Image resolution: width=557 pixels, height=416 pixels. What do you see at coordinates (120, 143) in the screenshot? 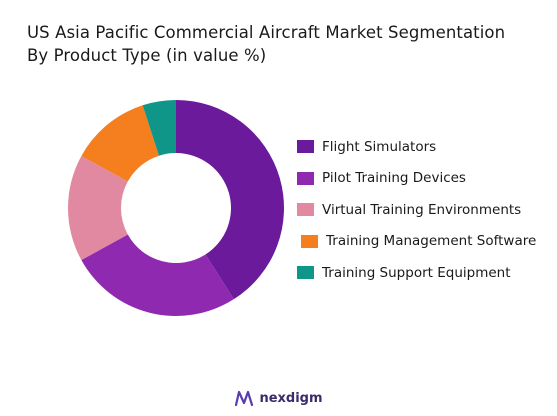
I see `donut-slice-training-management-software` at bounding box center [120, 143].